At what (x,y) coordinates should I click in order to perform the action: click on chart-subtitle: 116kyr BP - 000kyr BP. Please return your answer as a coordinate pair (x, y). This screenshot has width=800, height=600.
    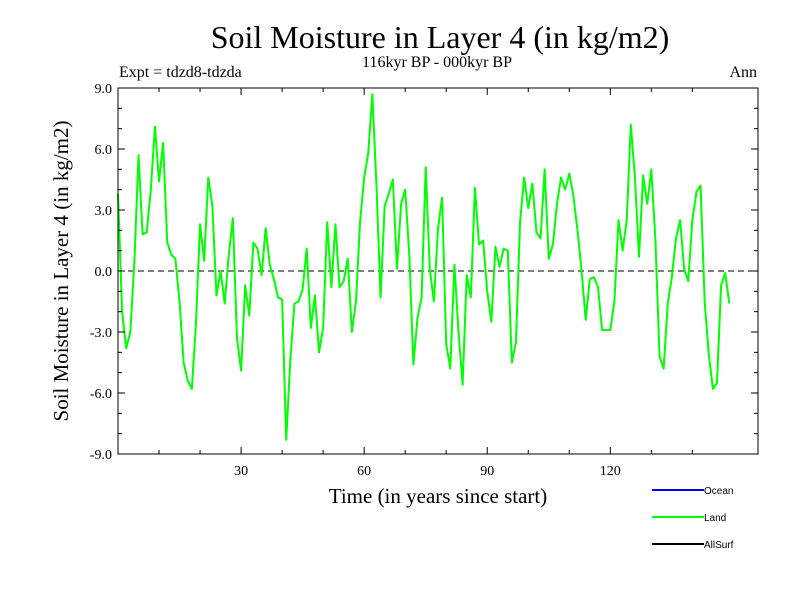
    Looking at the image, I should click on (437, 62).